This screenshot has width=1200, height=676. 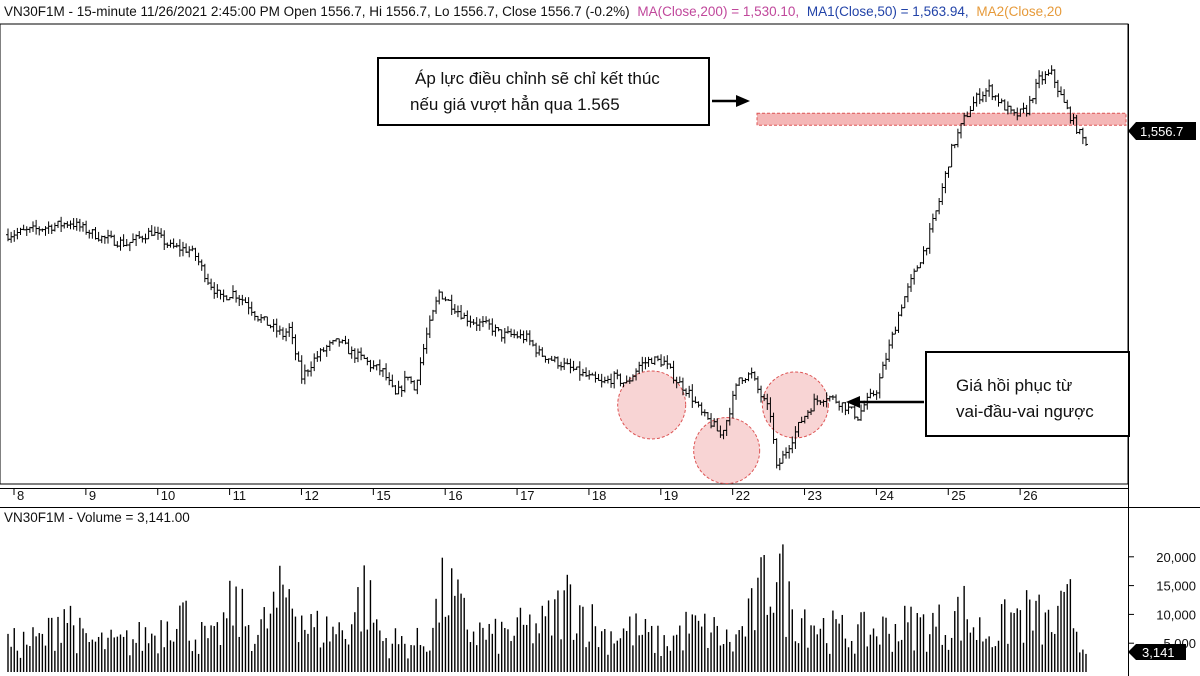 I want to click on annotation-resistance-line2: nếu giá vượt hẳn qua 1.565, so click(x=515, y=104).